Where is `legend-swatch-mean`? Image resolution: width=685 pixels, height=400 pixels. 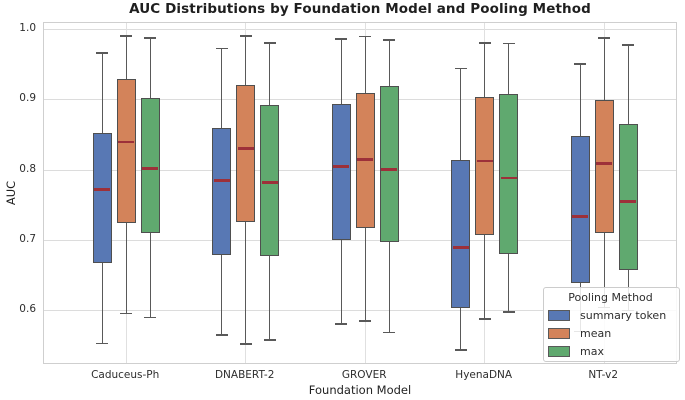
legend-swatch-mean is located at coordinates (559, 333).